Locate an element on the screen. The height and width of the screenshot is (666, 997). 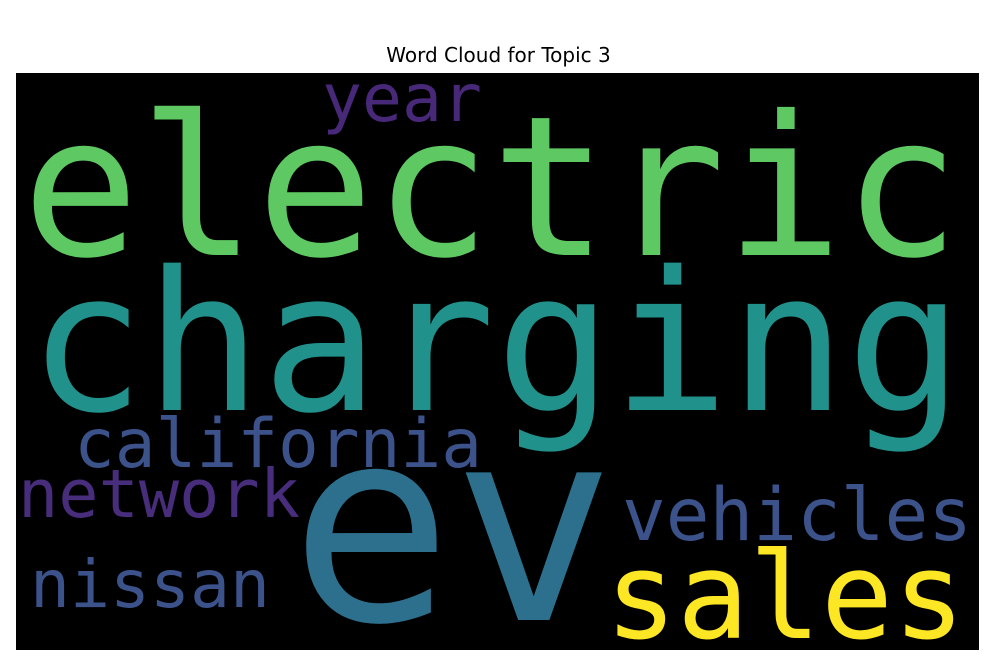
word-vehicles: vehicles is located at coordinates (797, 515).